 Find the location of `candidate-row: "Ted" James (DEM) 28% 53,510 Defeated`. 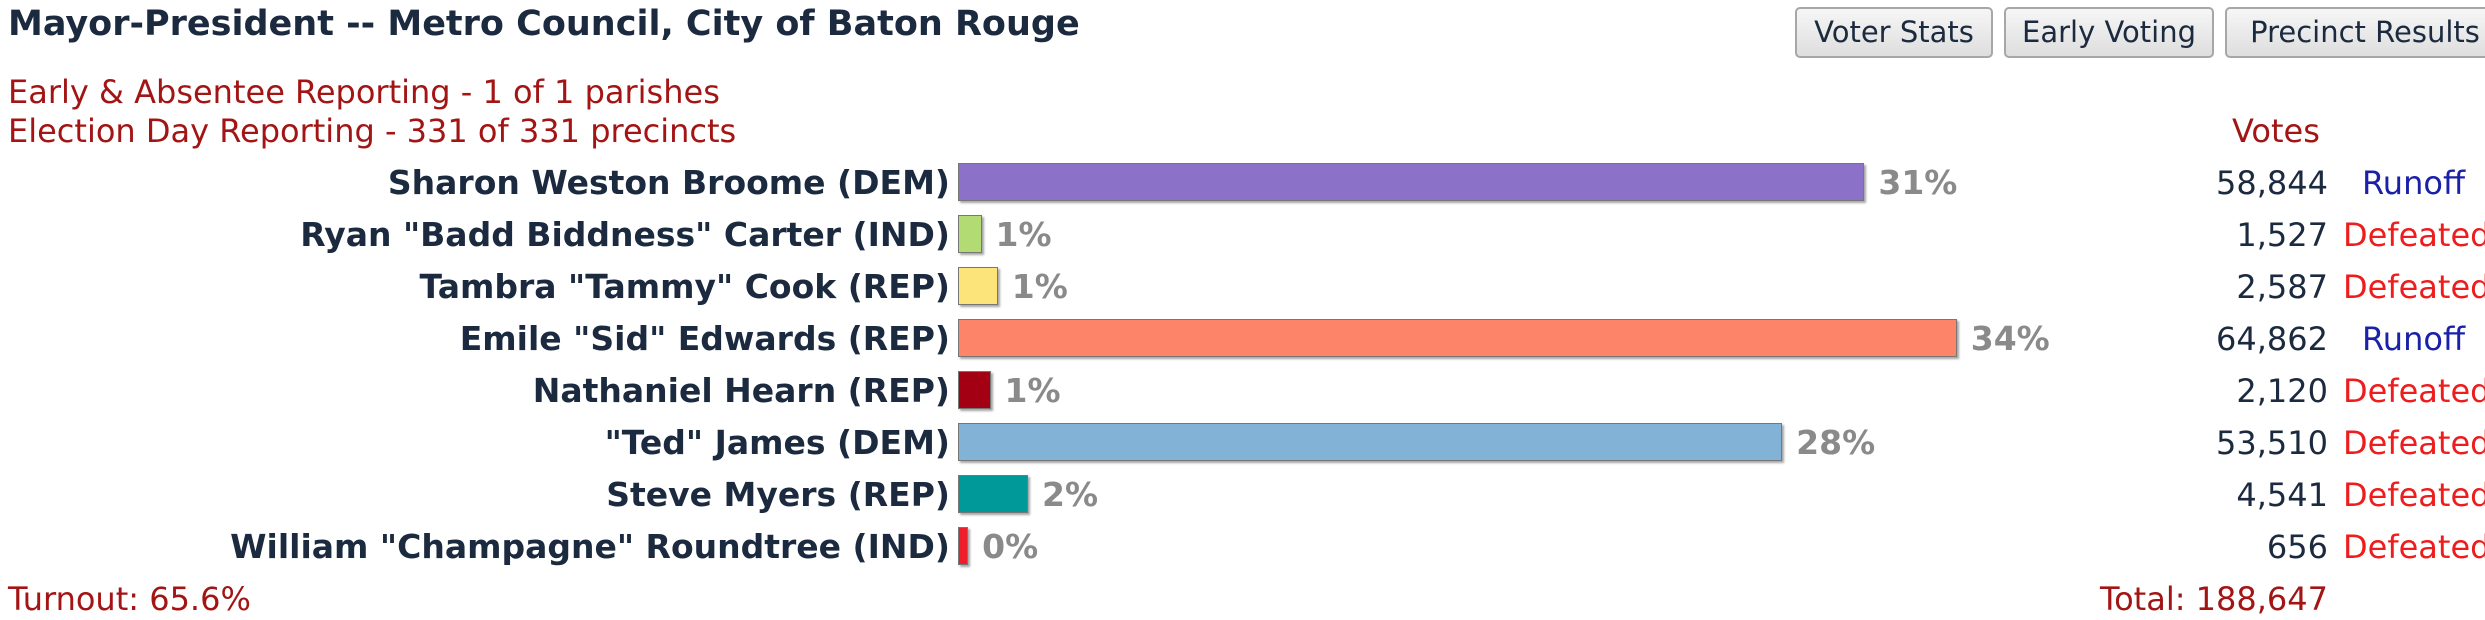

candidate-row: "Ted" James (DEM) 28% 53,510 Defeated is located at coordinates (1242, 443).